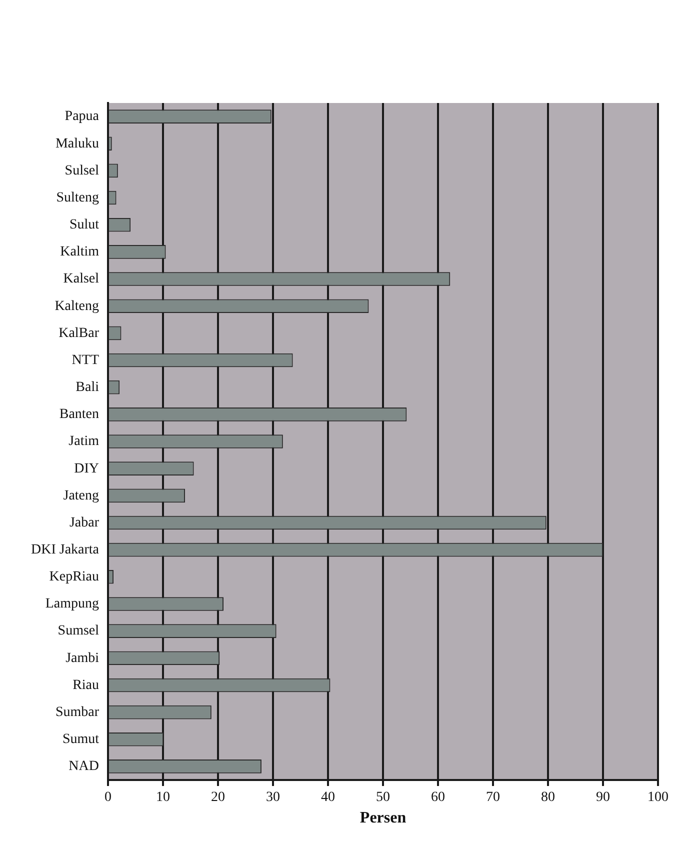 This screenshot has height=856, width=689. I want to click on y-tick-label: Sulteng, so click(78, 198).